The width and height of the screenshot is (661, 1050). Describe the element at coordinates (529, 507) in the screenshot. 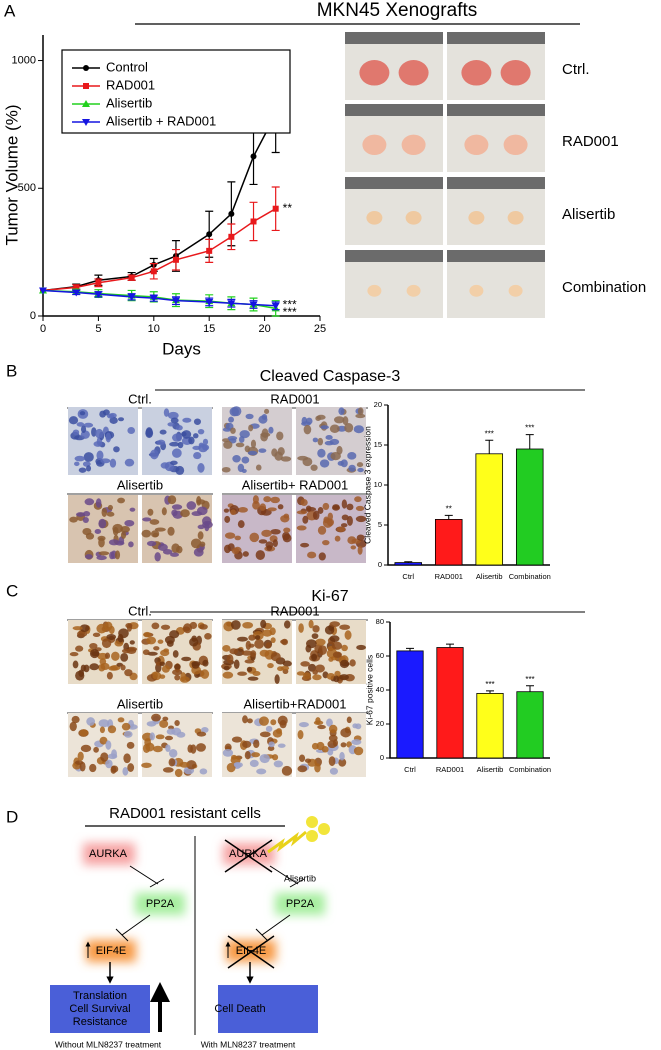

I see `bar` at that location.